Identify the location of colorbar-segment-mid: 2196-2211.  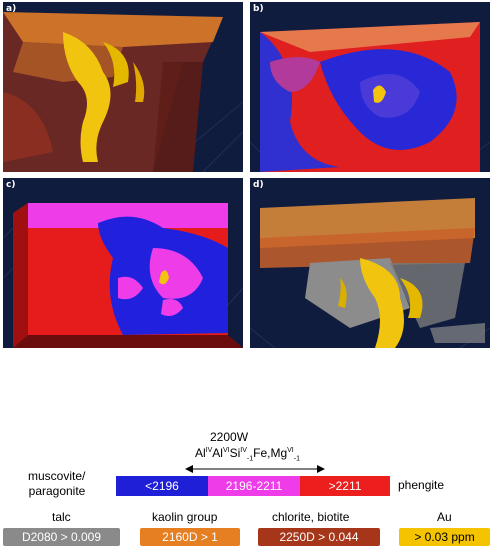
(254, 486).